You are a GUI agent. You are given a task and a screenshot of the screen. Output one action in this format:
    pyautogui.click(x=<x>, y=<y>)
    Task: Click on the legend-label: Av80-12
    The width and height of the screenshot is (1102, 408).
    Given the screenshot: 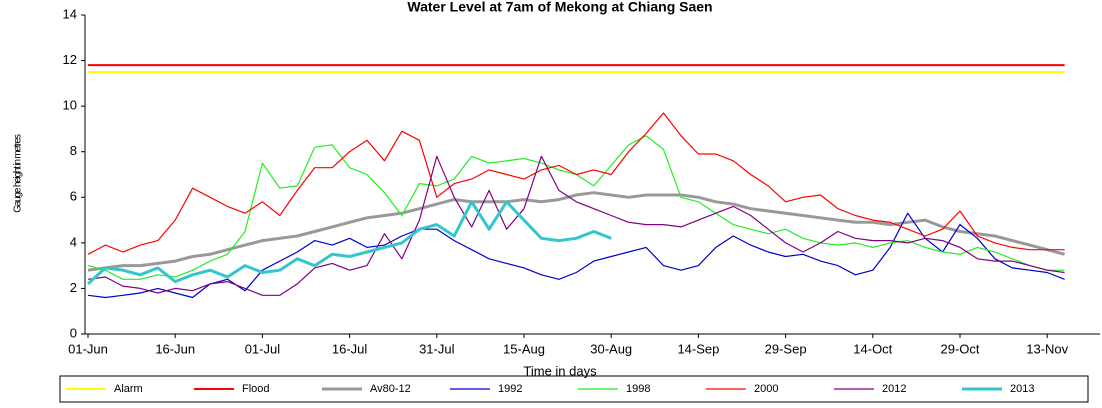 What is the action you would take?
    pyautogui.click(x=390, y=389)
    